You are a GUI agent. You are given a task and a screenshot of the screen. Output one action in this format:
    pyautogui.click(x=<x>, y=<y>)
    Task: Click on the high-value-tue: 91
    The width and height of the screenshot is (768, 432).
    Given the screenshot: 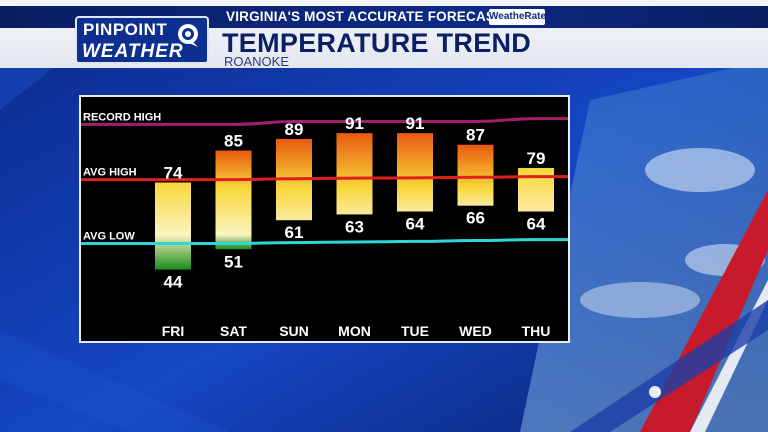 What is the action you would take?
    pyautogui.click(x=415, y=123)
    